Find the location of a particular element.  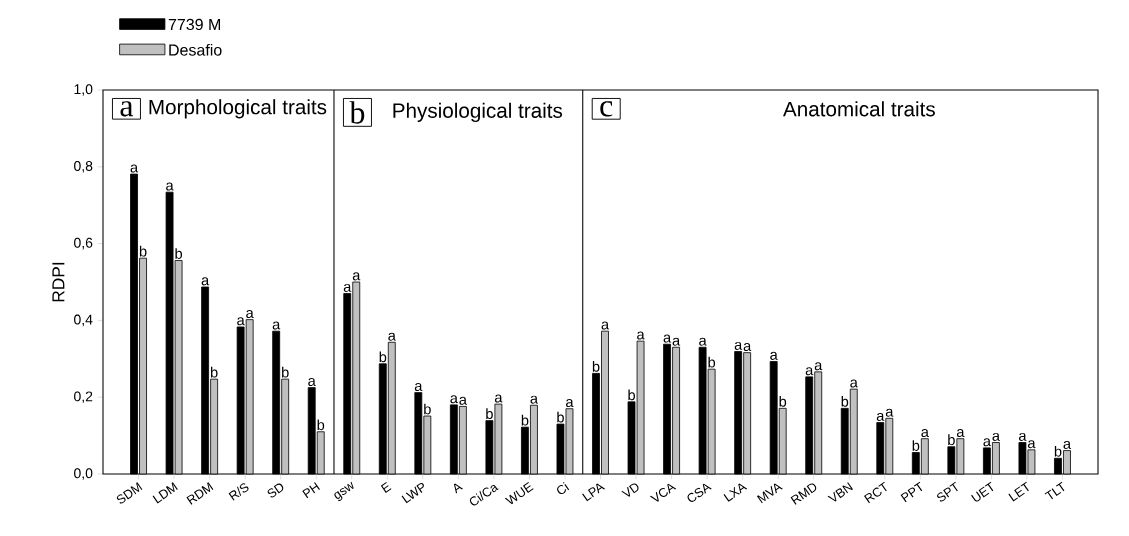

y-axis-title: RDPI is located at coordinates (58, 282).